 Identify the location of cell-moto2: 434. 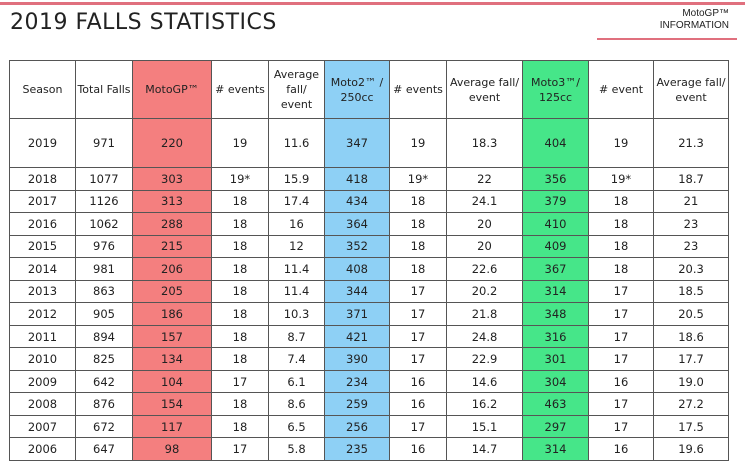
(357, 201).